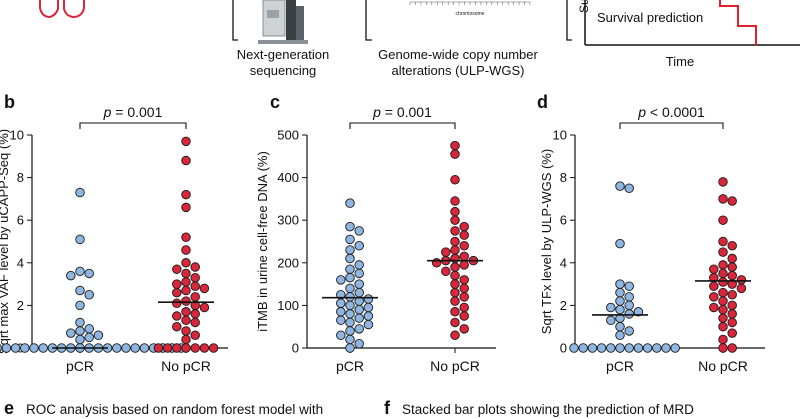 This screenshot has height=419, width=800. I want to click on survival-title: Survival prediction, so click(650, 17).